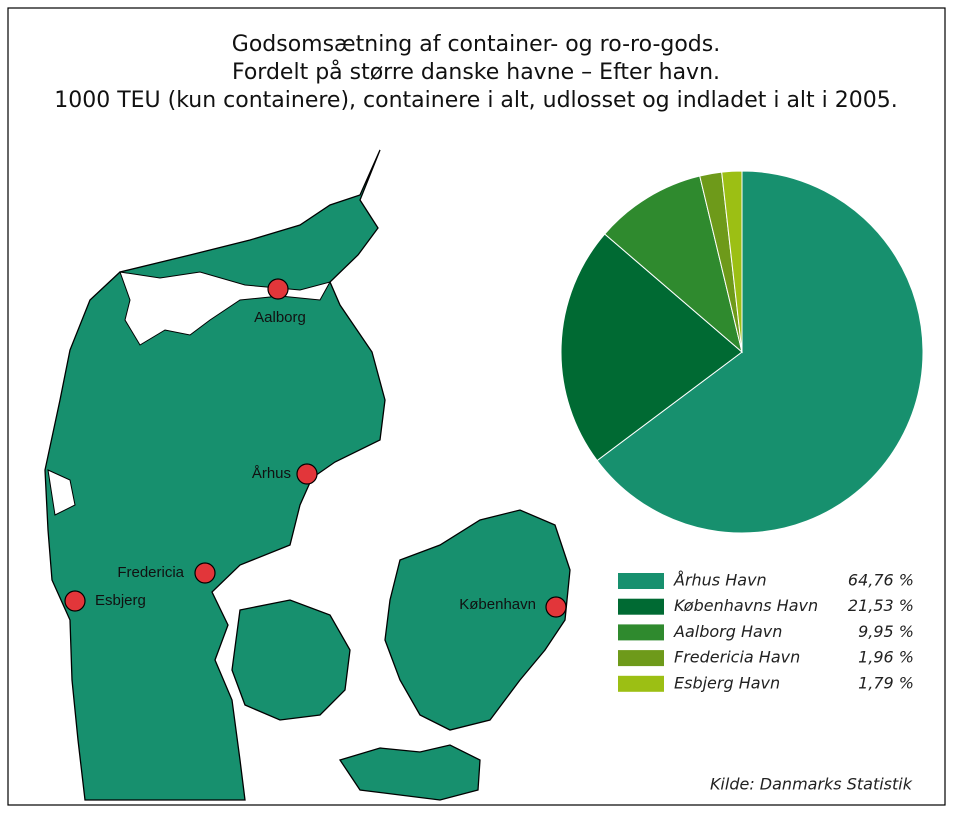  I want to click on city-label: Esbjerg, so click(120, 600).